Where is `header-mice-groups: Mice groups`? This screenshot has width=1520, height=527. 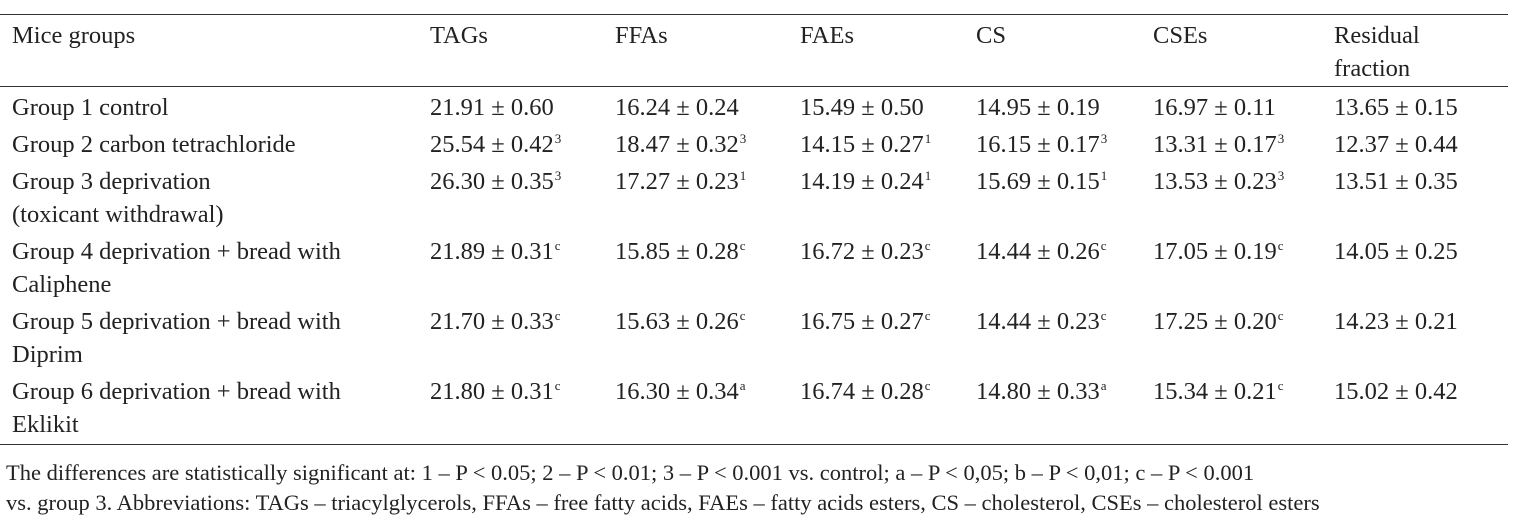
header-mice-groups: Mice groups is located at coordinates (74, 35).